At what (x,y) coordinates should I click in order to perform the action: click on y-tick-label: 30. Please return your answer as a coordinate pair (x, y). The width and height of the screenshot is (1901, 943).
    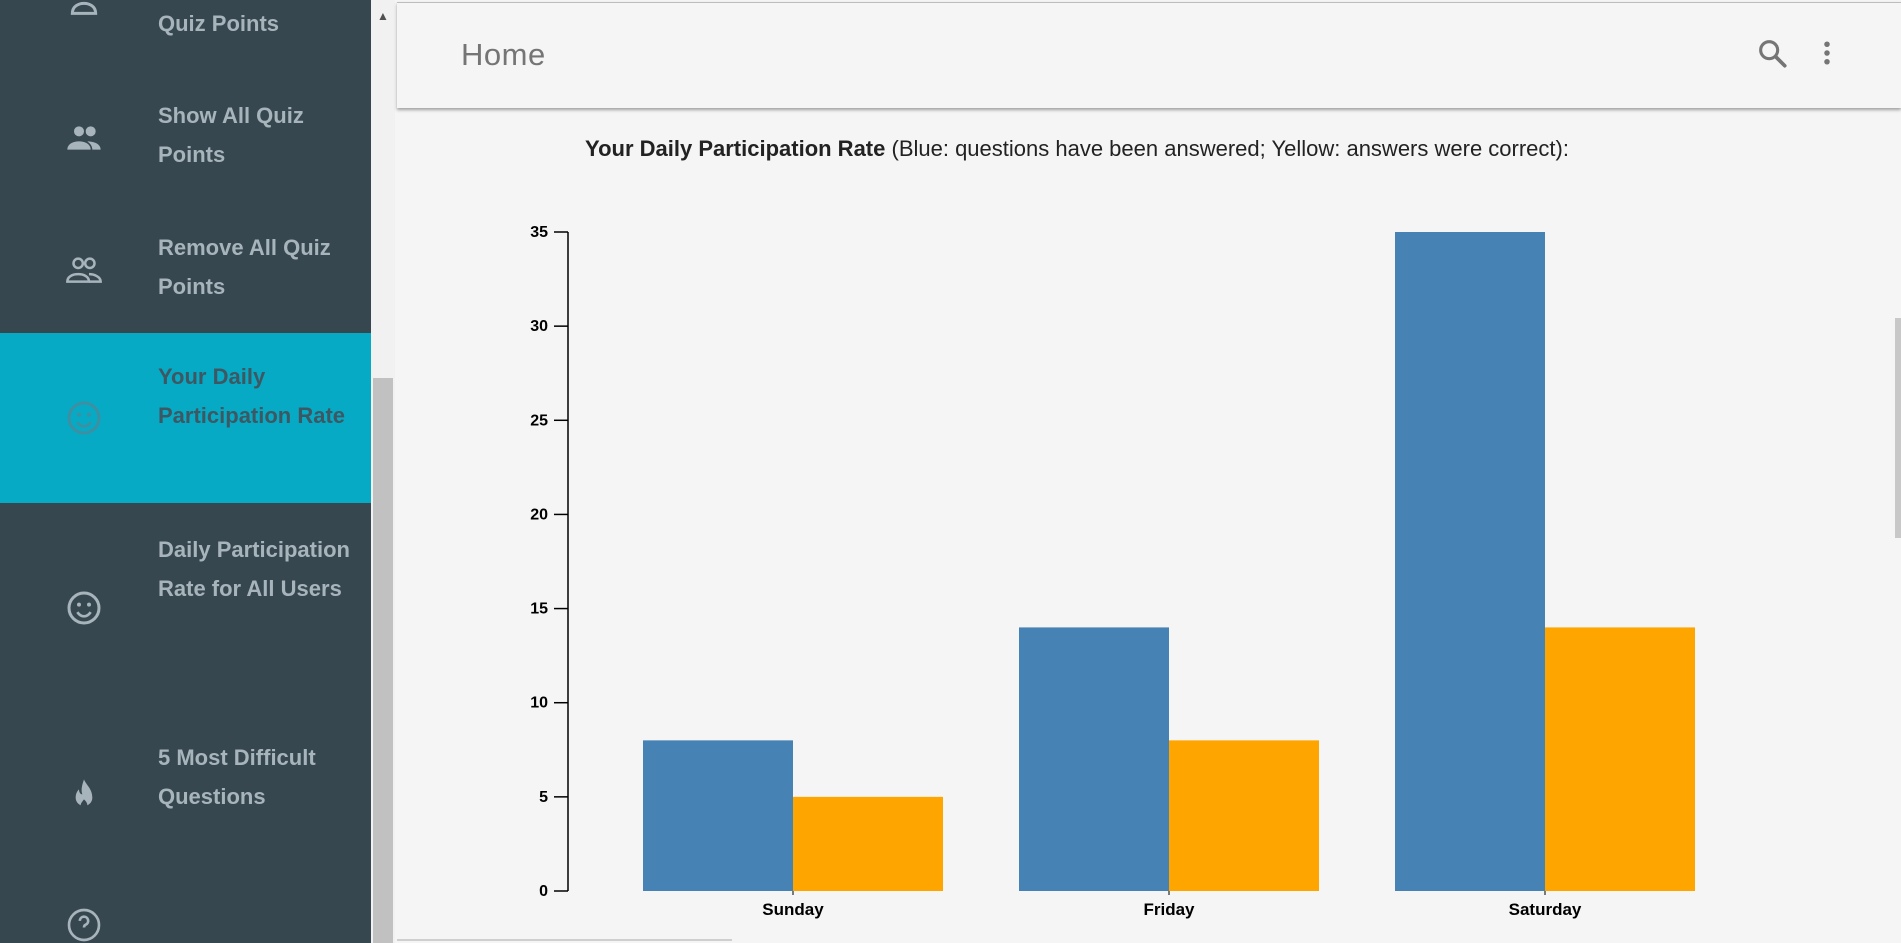
    Looking at the image, I should click on (539, 326).